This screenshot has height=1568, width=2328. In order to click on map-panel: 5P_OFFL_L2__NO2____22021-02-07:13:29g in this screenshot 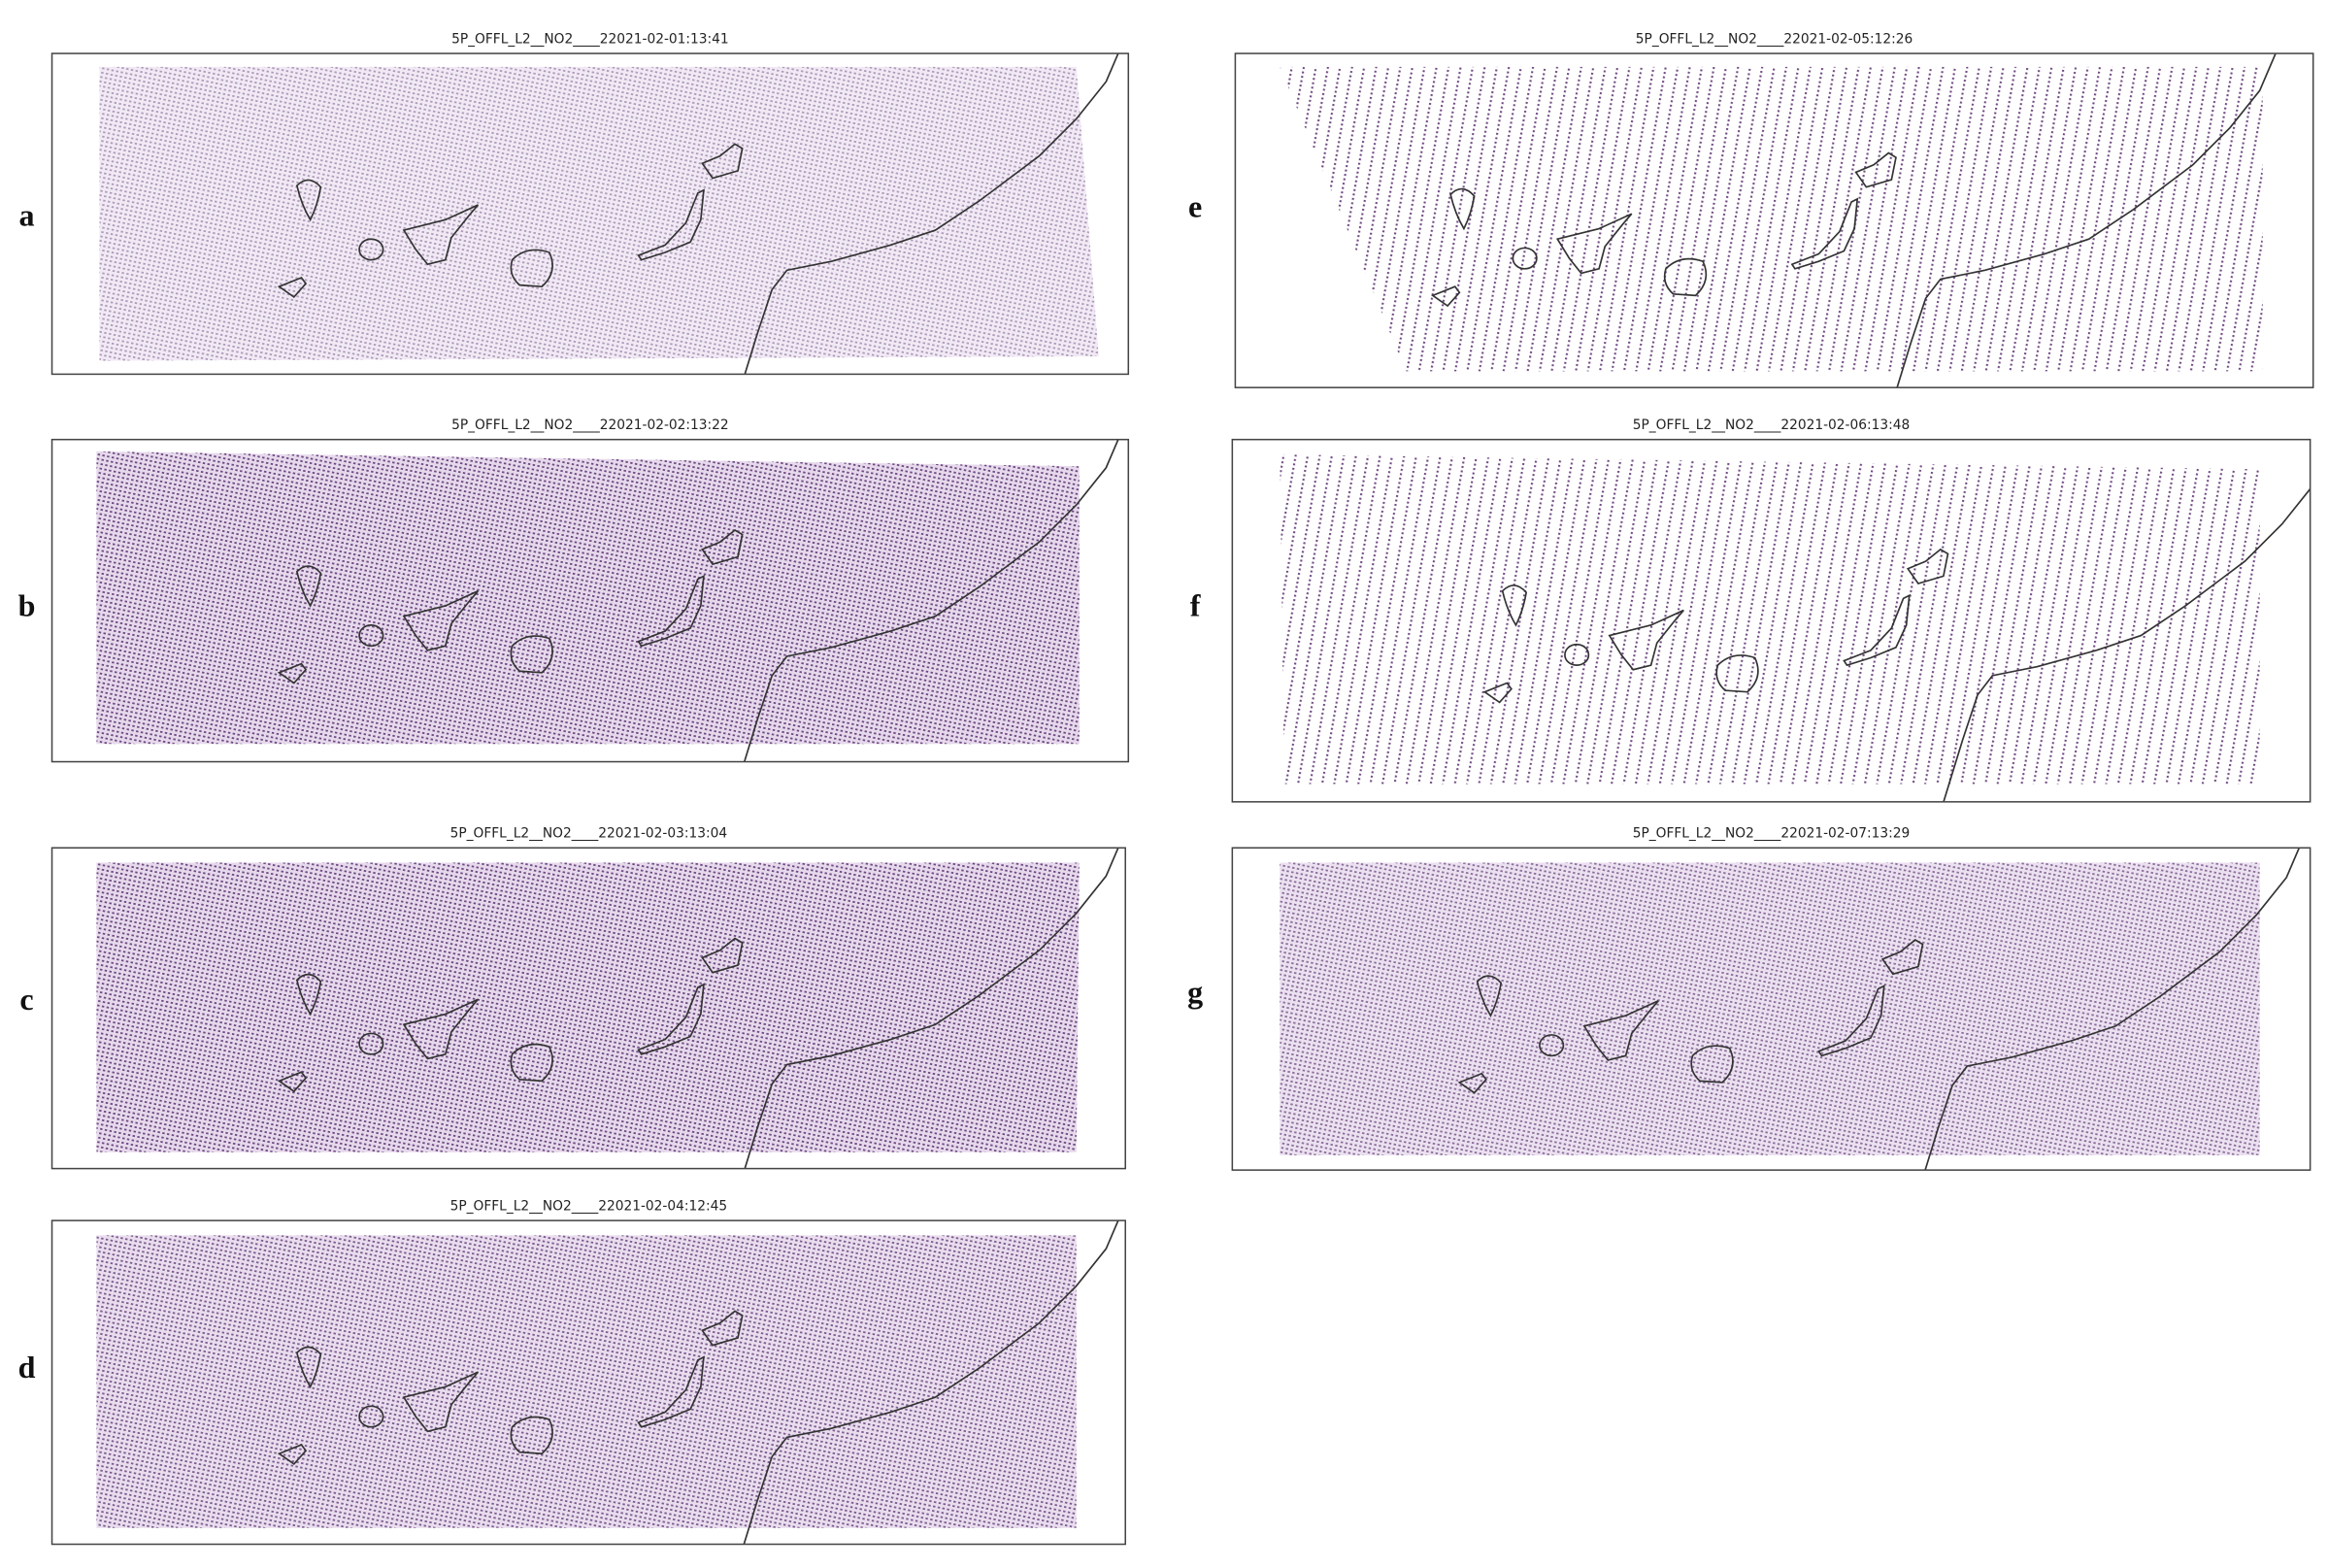, I will do `click(1749, 998)`.